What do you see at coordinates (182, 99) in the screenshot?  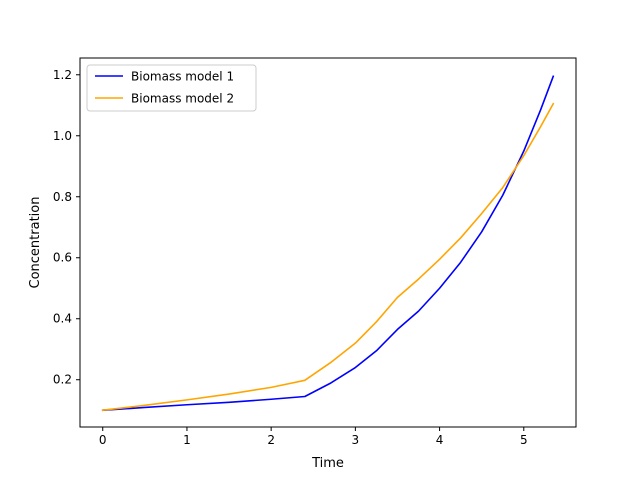 I see `legend-label-2: Biomass model 2` at bounding box center [182, 99].